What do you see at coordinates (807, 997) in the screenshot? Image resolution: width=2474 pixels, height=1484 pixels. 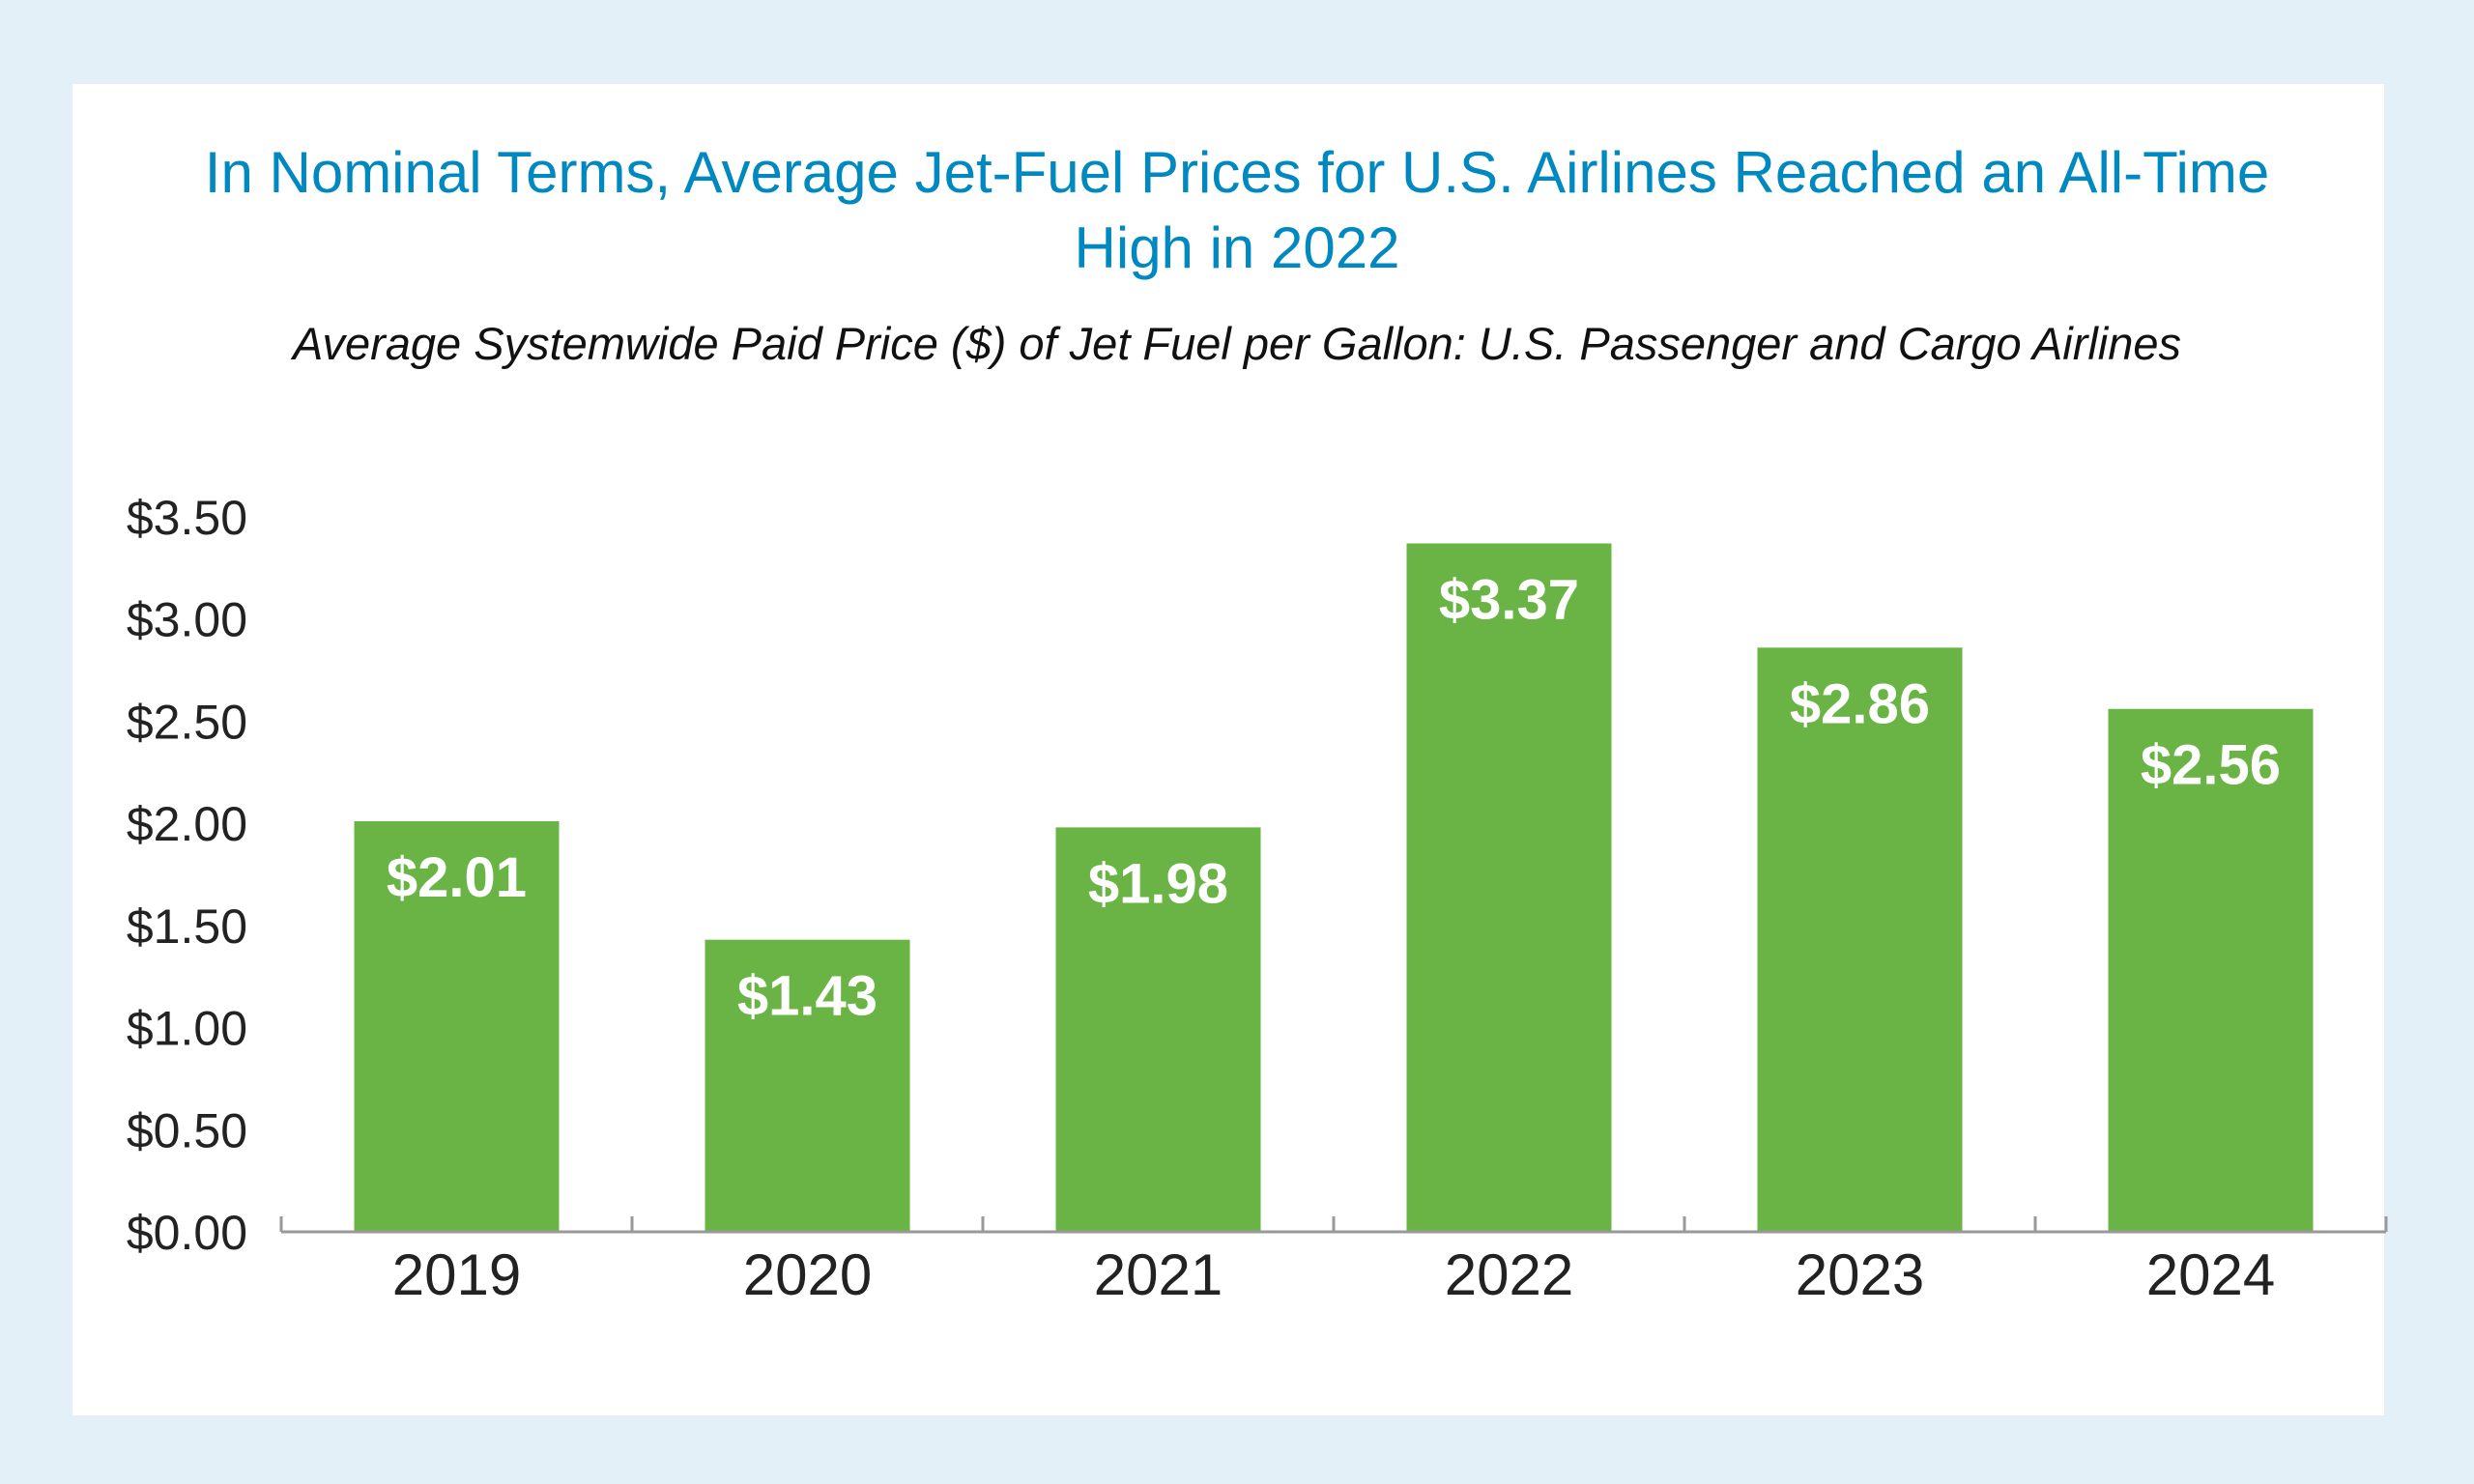 I see `bar-value-label: $1.43` at bounding box center [807, 997].